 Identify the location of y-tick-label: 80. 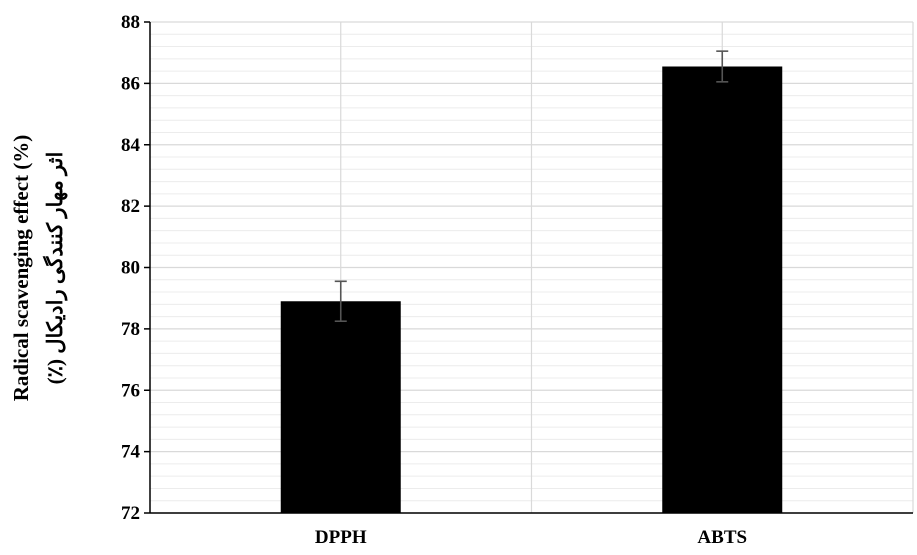
(130, 268).